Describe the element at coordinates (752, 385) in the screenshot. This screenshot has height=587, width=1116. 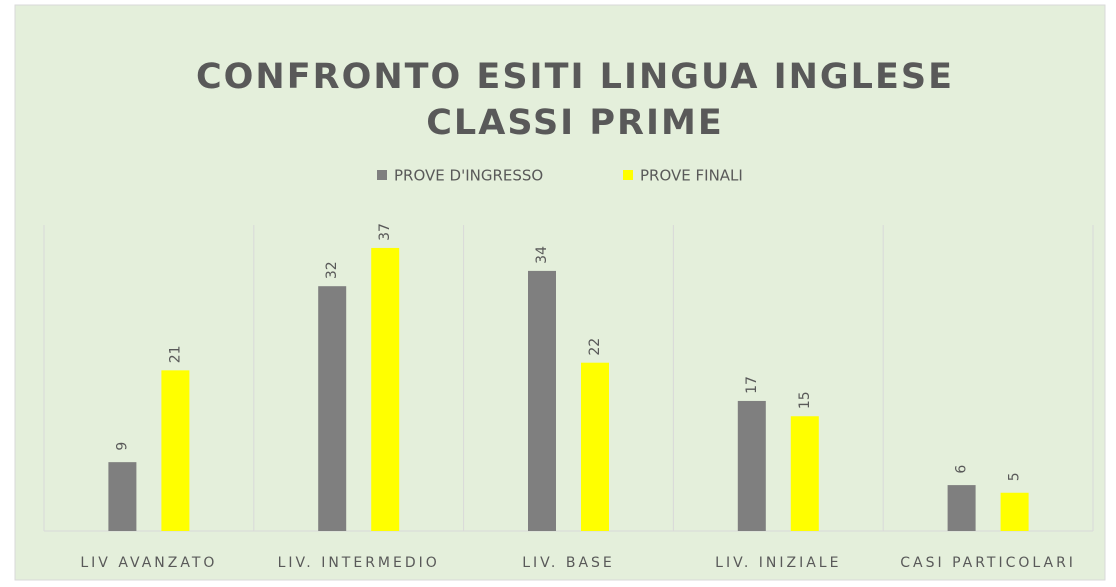
I see `data-label: 17` at that location.